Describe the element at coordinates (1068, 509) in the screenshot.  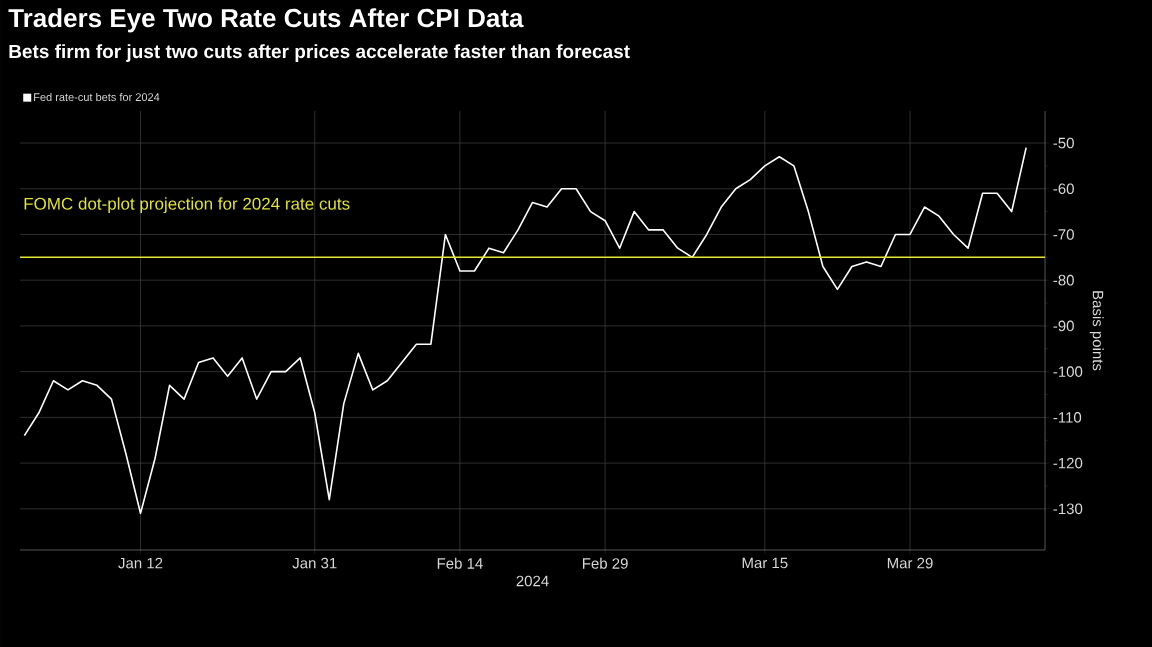
I see `y-tick-label: -130` at that location.